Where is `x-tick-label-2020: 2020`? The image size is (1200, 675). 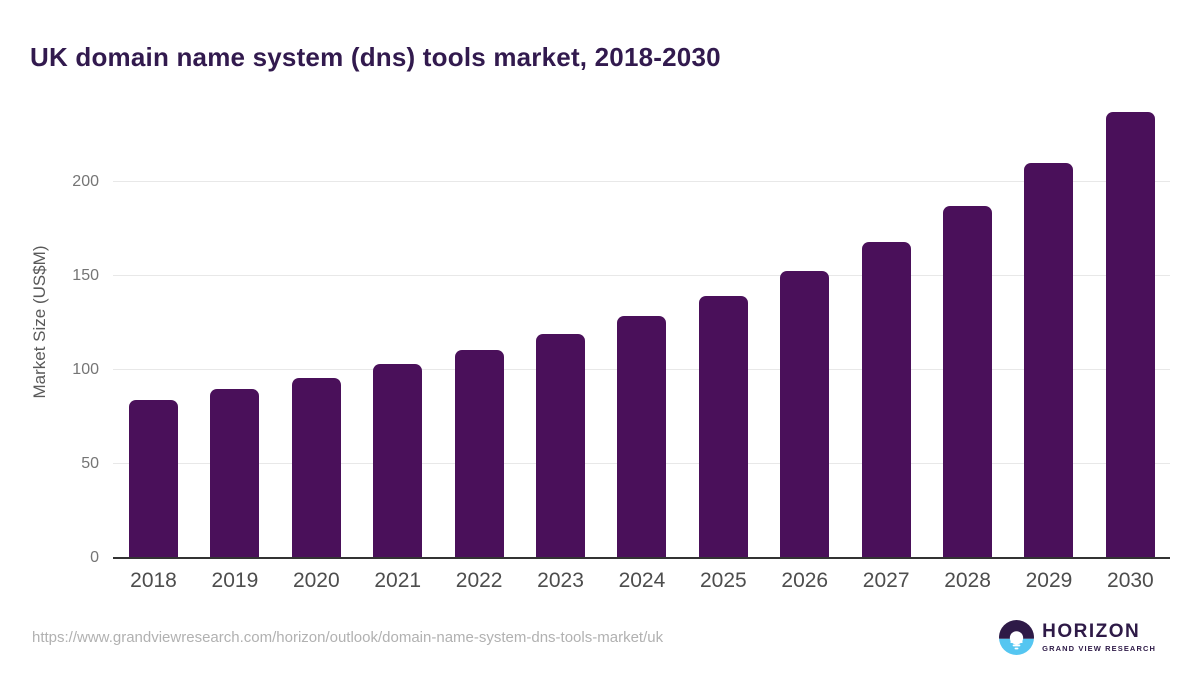 x-tick-label-2020: 2020 is located at coordinates (316, 580).